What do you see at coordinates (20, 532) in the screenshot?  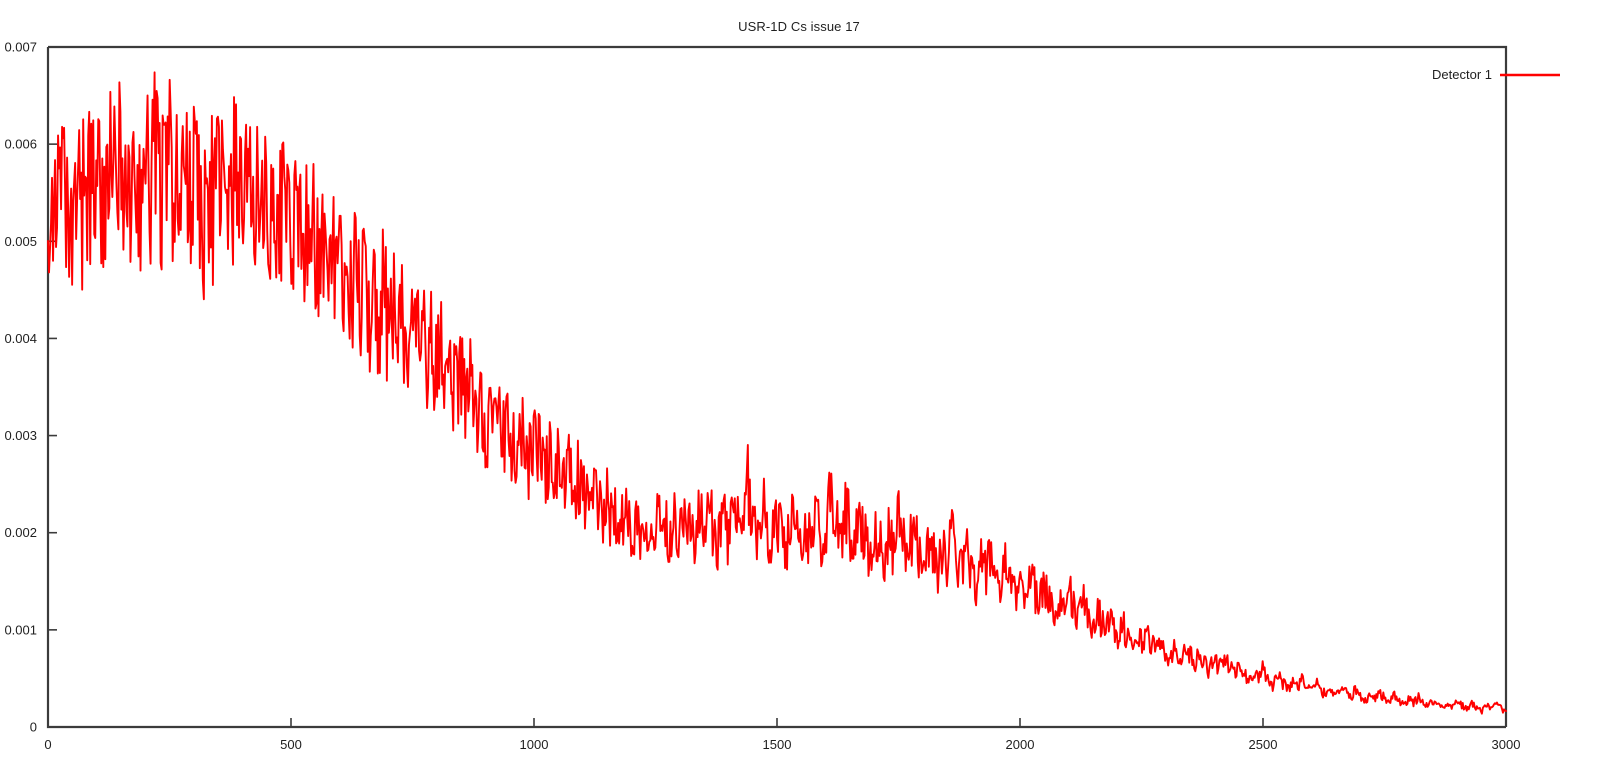 I see `y-tick-label: 0.002` at bounding box center [20, 532].